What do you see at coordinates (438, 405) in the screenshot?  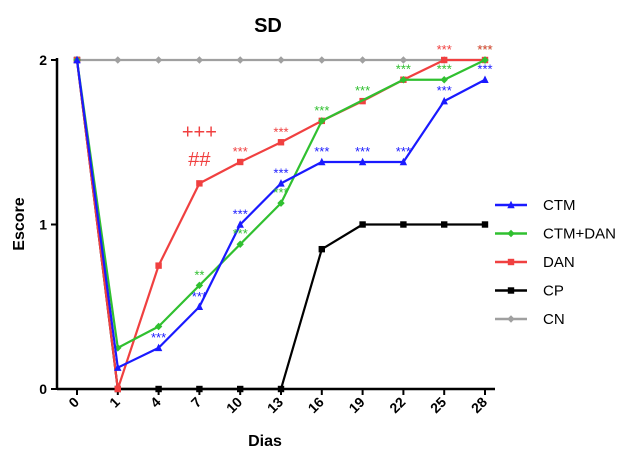 I see `x-tick-label: 25` at bounding box center [438, 405].